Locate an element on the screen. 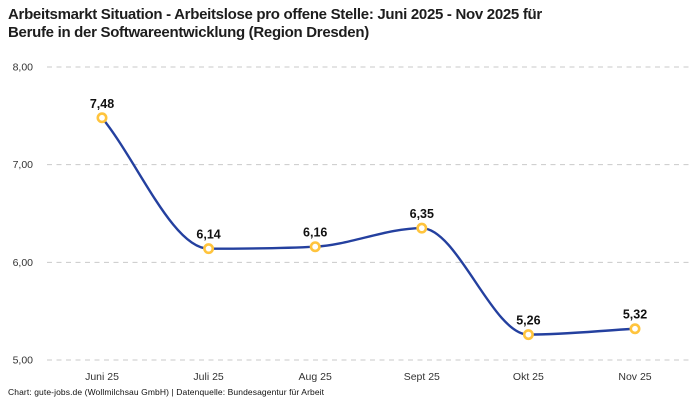 The height and width of the screenshot is (400, 700). y-axis-tick-label: 8,00 is located at coordinates (23, 68).